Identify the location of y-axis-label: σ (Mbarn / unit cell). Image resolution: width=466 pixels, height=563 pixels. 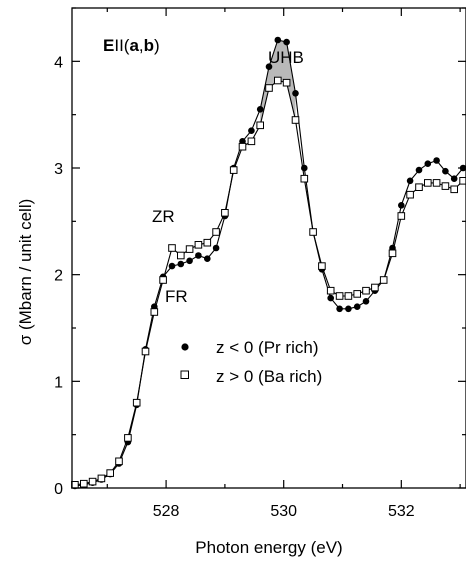
(25, 272).